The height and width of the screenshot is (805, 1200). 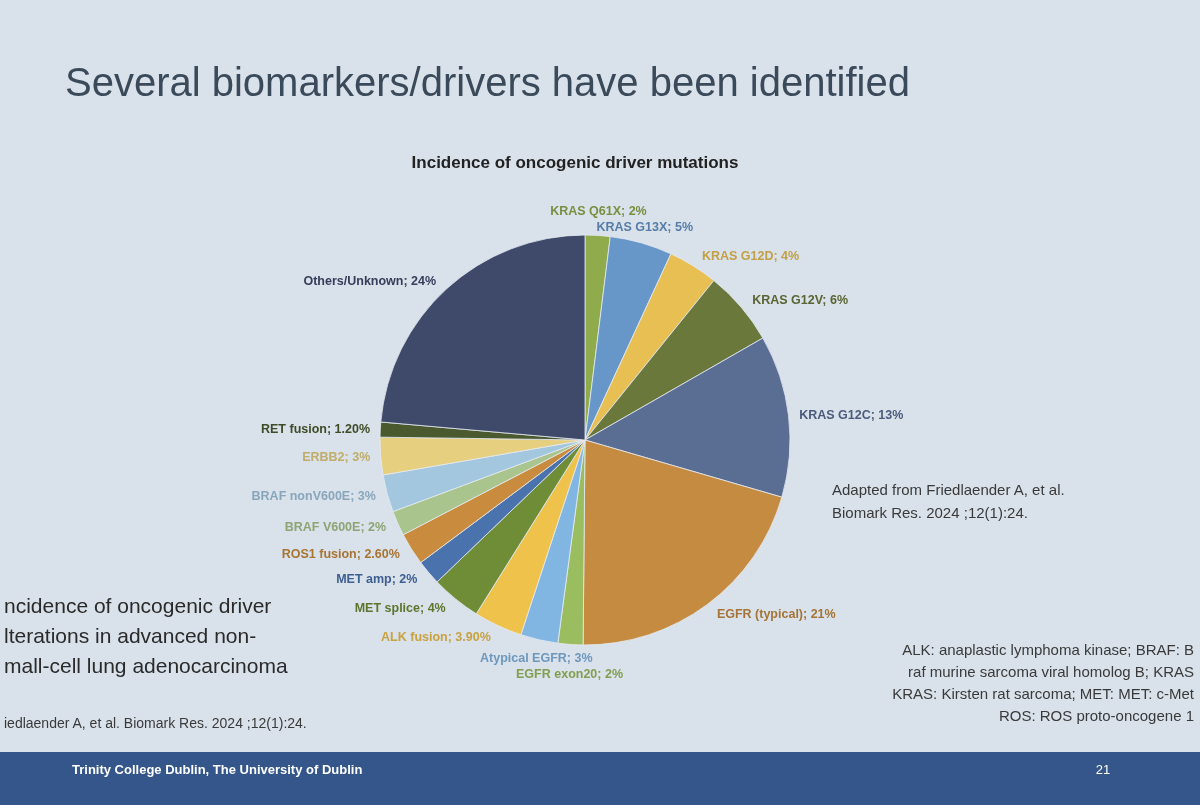 What do you see at coordinates (487, 82) in the screenshot?
I see `chart-title: Several biomarkers/drivers have been identified` at bounding box center [487, 82].